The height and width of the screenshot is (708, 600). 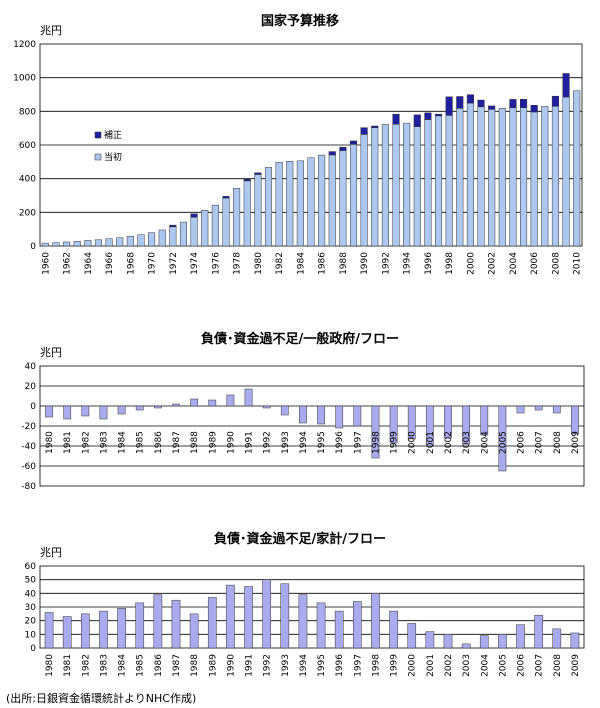 I want to click on chart2-x-tick-label: 2008, so click(x=558, y=442).